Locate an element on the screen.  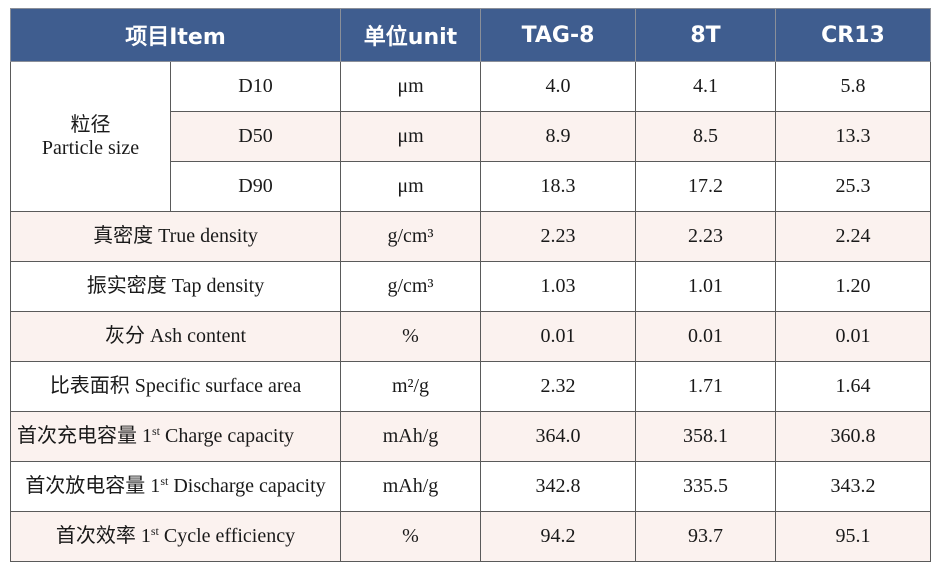
row-label-discharge-capacity: 首次放电容量 1st Discharge capacity is located at coordinates (175, 486).